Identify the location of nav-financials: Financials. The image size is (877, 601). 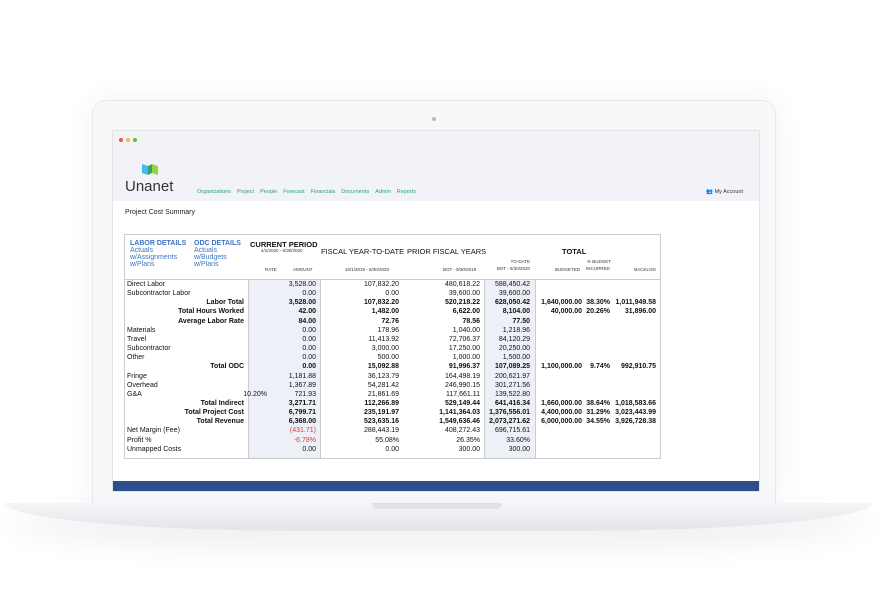
(323, 192).